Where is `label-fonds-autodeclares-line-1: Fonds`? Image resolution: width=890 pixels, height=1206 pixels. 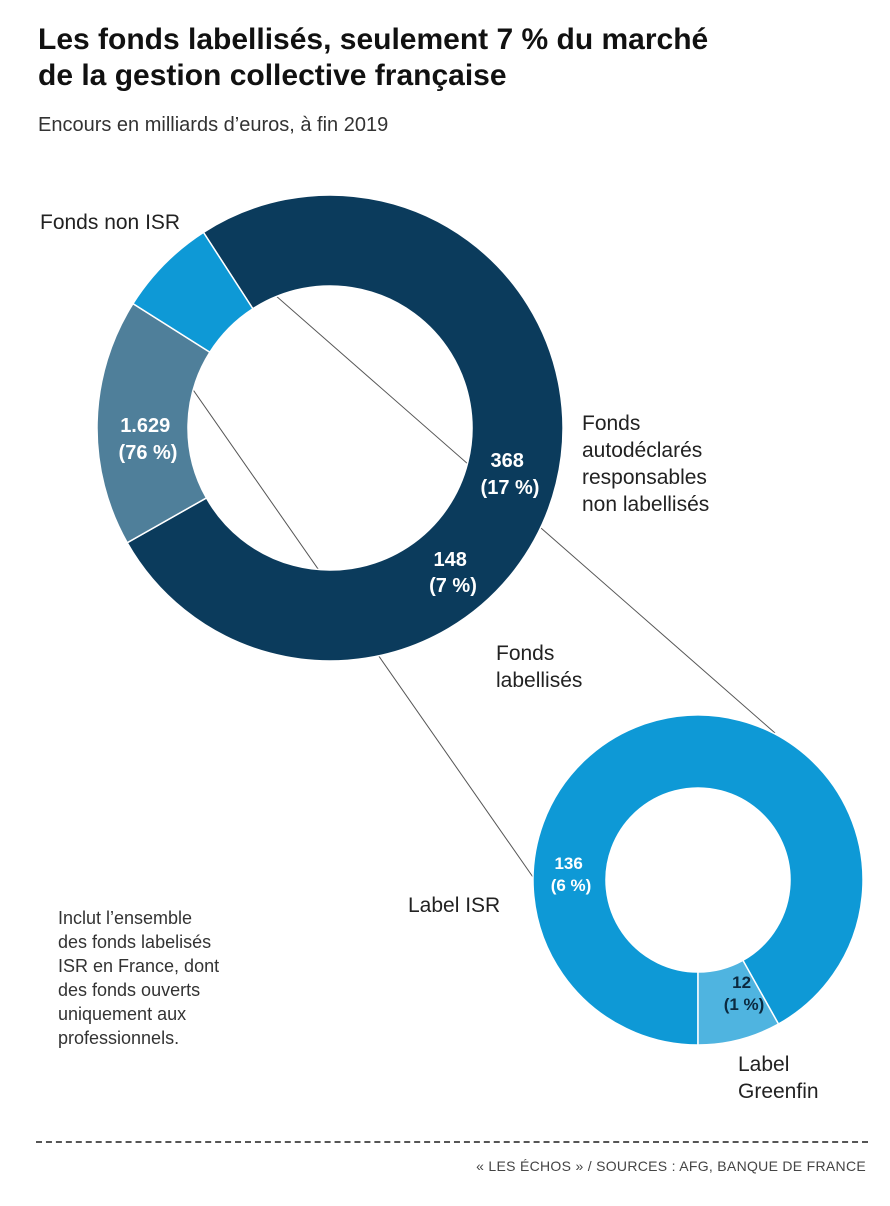
label-fonds-autodeclares-line-1: Fonds is located at coordinates (611, 423).